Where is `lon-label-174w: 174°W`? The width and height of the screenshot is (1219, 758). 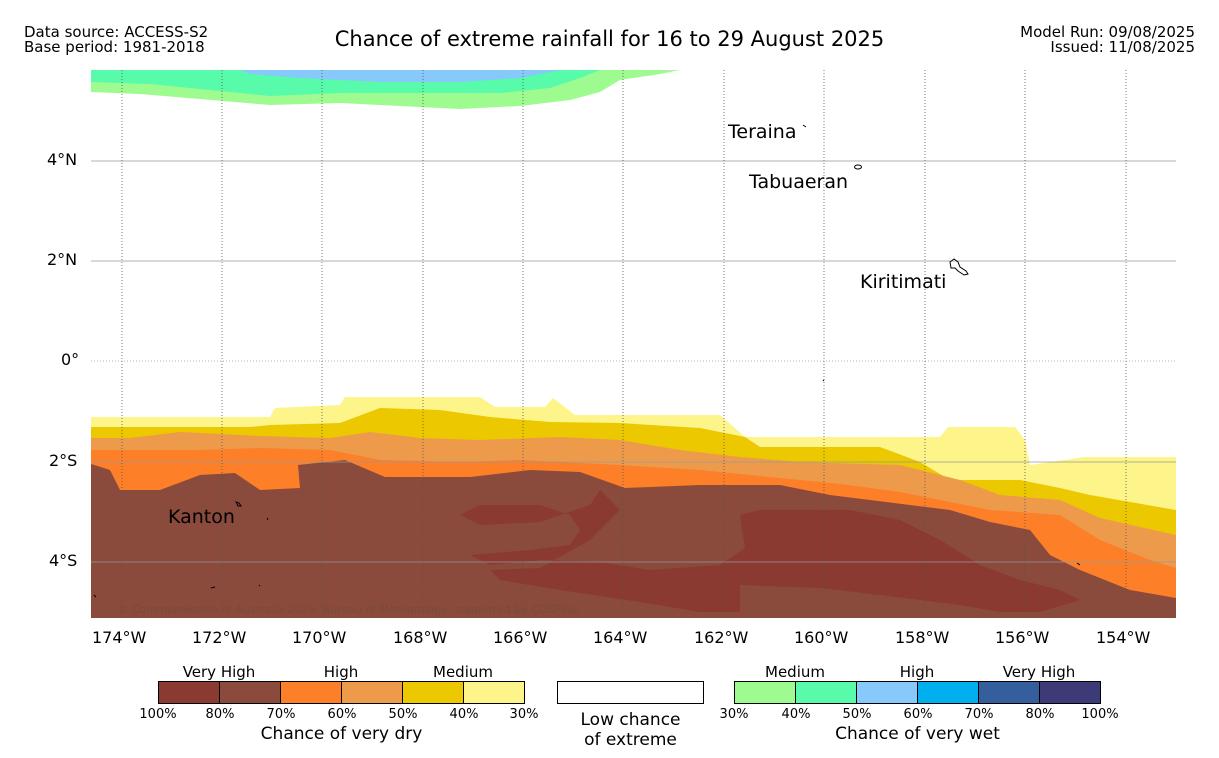
lon-label-174w: 174°W is located at coordinates (119, 637).